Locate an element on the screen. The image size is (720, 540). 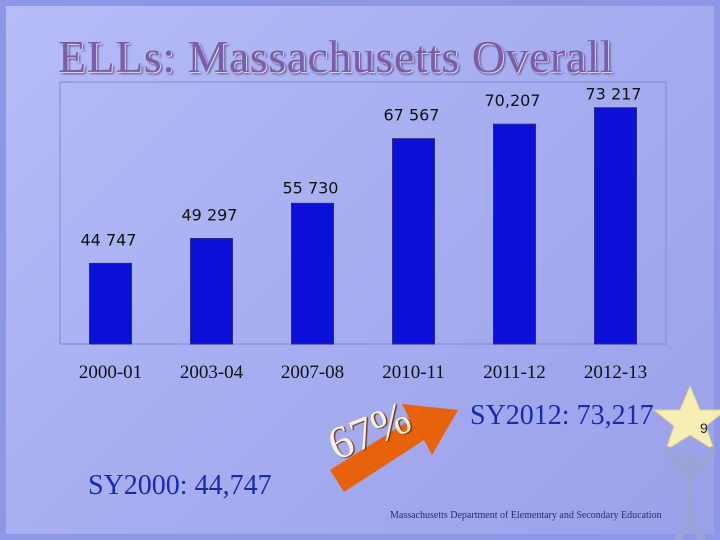
category-label-2000-01: 2000-01 is located at coordinates (110, 372).